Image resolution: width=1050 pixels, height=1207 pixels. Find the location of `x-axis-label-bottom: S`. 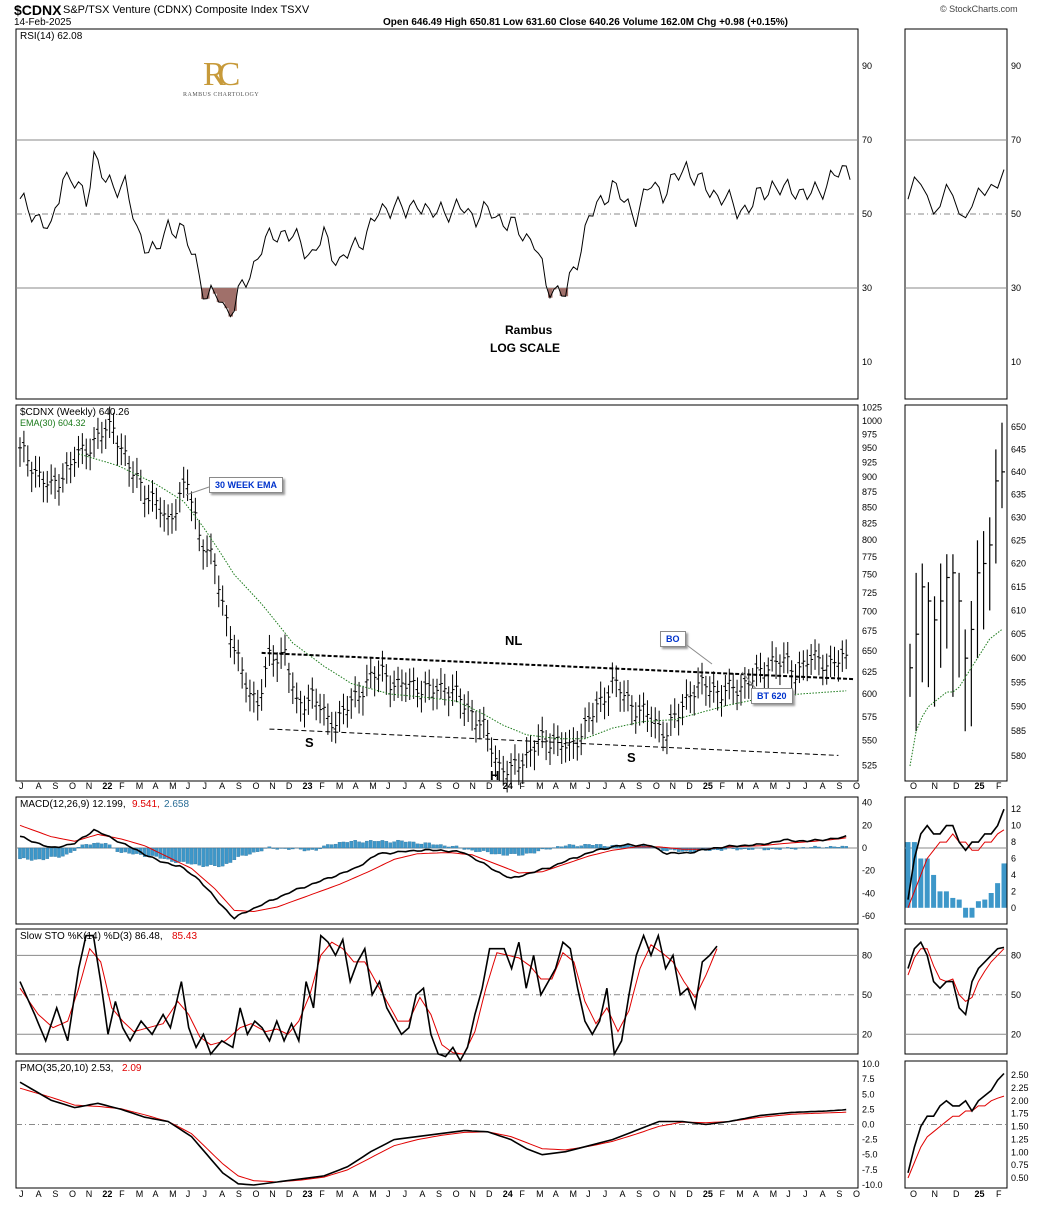

x-axis-label-bottom: S is located at coordinates (439, 1194).